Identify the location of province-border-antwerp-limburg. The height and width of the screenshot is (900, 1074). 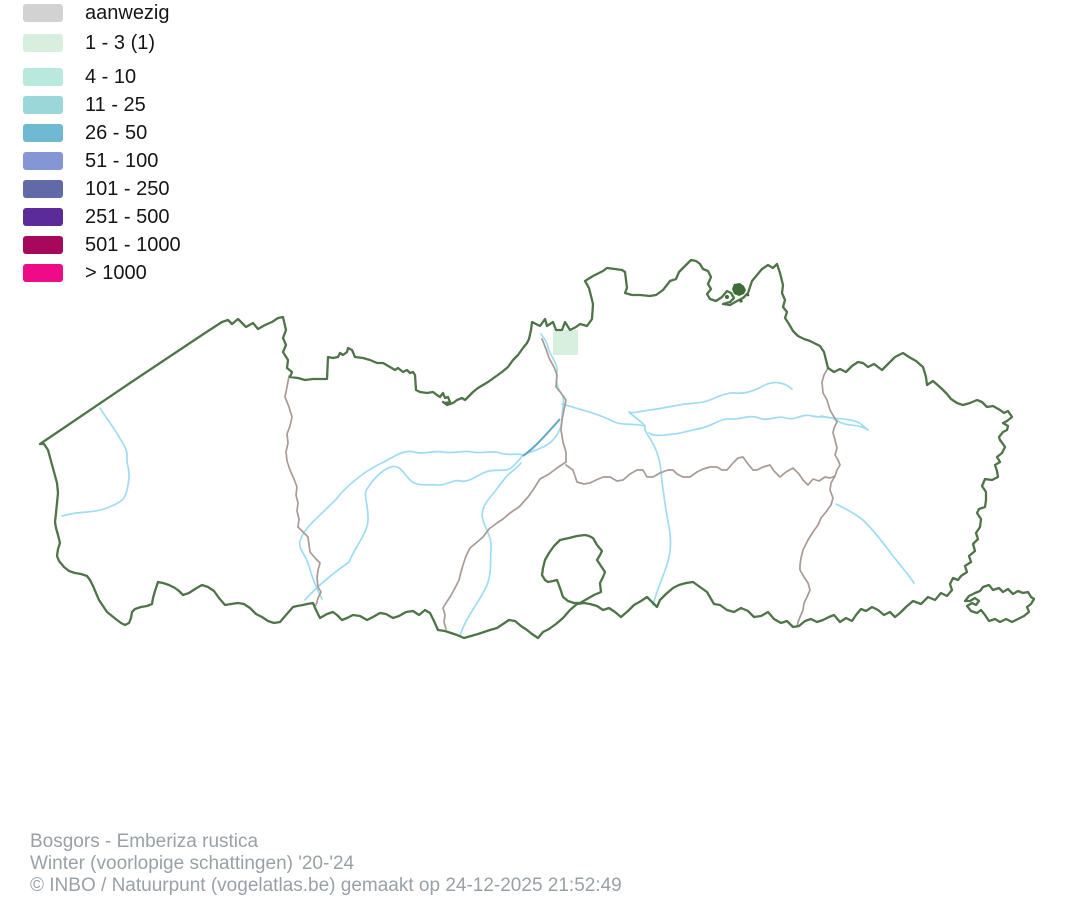
(831, 422).